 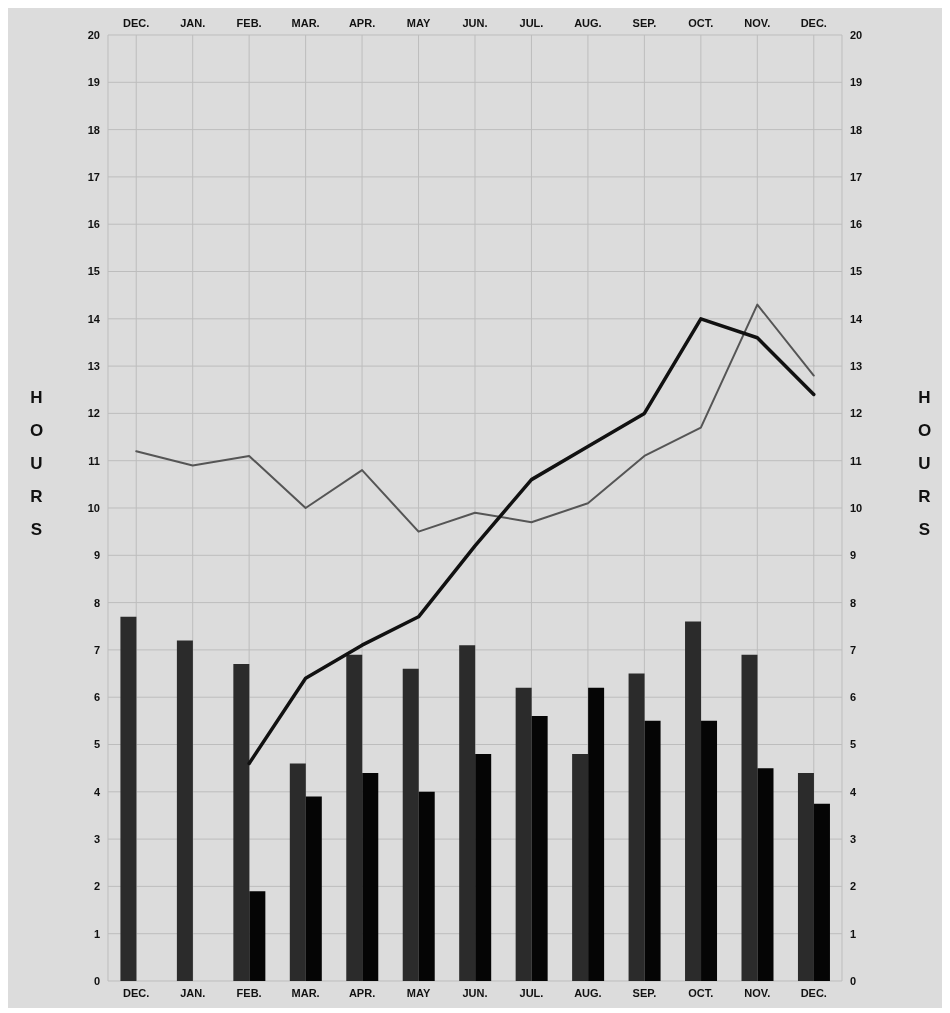 I want to click on category-label: JAN., so click(x=193, y=23).